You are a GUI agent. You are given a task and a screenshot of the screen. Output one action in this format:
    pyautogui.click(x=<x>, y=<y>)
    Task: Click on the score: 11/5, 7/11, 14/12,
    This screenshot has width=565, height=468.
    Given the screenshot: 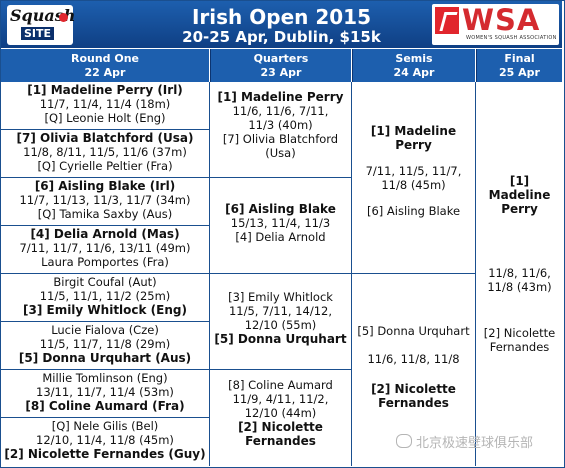 What is the action you would take?
    pyautogui.click(x=280, y=311)
    